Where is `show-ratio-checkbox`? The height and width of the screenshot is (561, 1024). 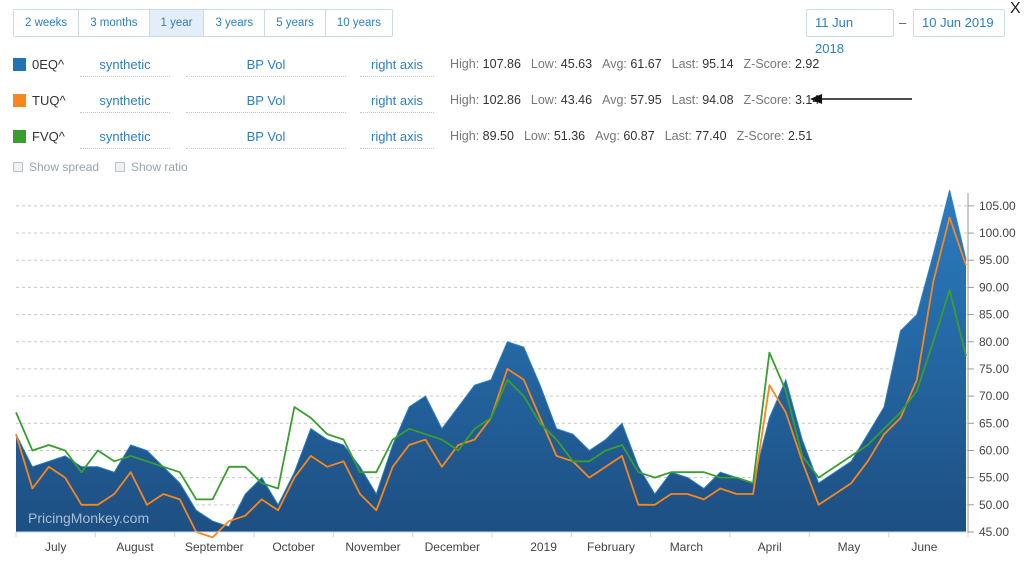
show-ratio-checkbox is located at coordinates (120, 167).